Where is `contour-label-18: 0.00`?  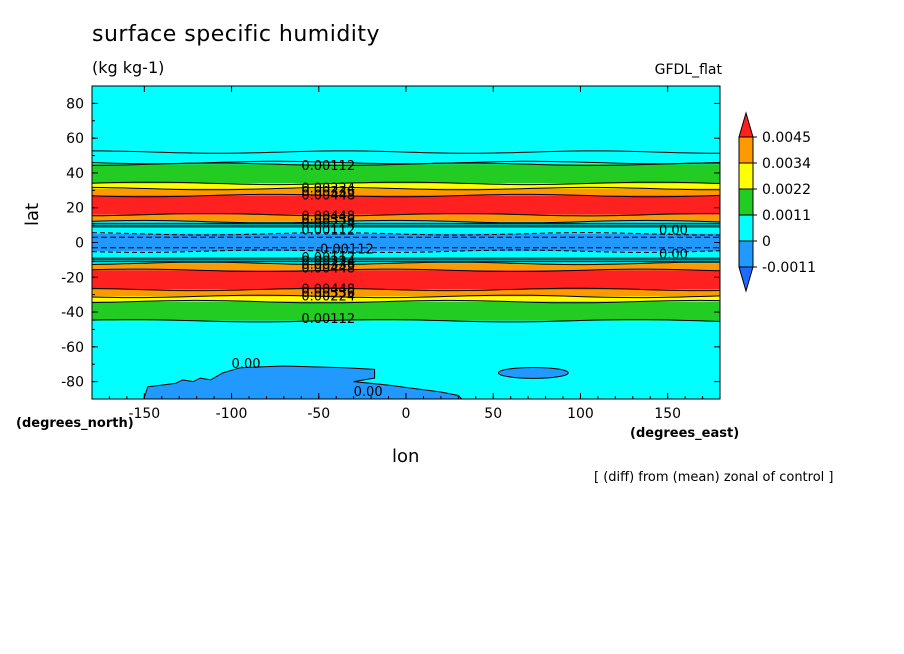 contour-label-18: 0.00 is located at coordinates (368, 392).